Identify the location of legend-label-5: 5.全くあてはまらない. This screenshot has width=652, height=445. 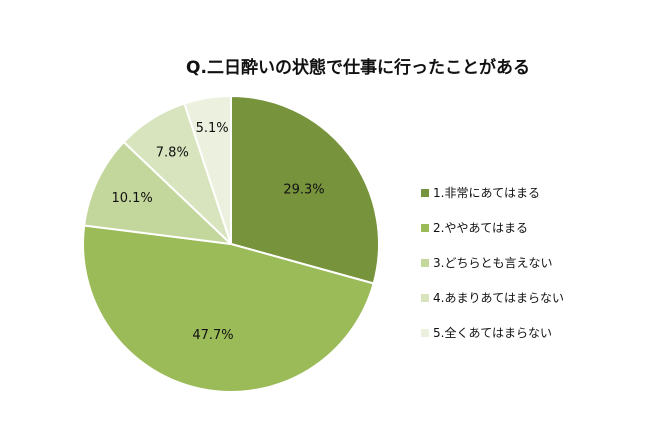
(492, 332).